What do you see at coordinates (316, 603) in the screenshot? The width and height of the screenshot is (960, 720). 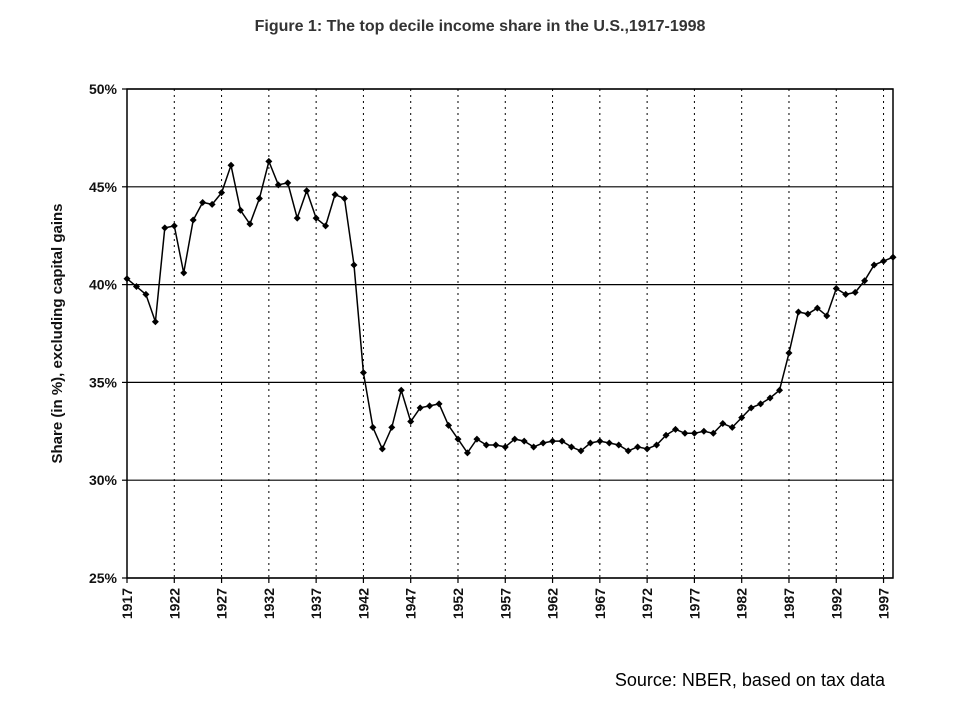 I see `x-tick-label: 1937` at bounding box center [316, 603].